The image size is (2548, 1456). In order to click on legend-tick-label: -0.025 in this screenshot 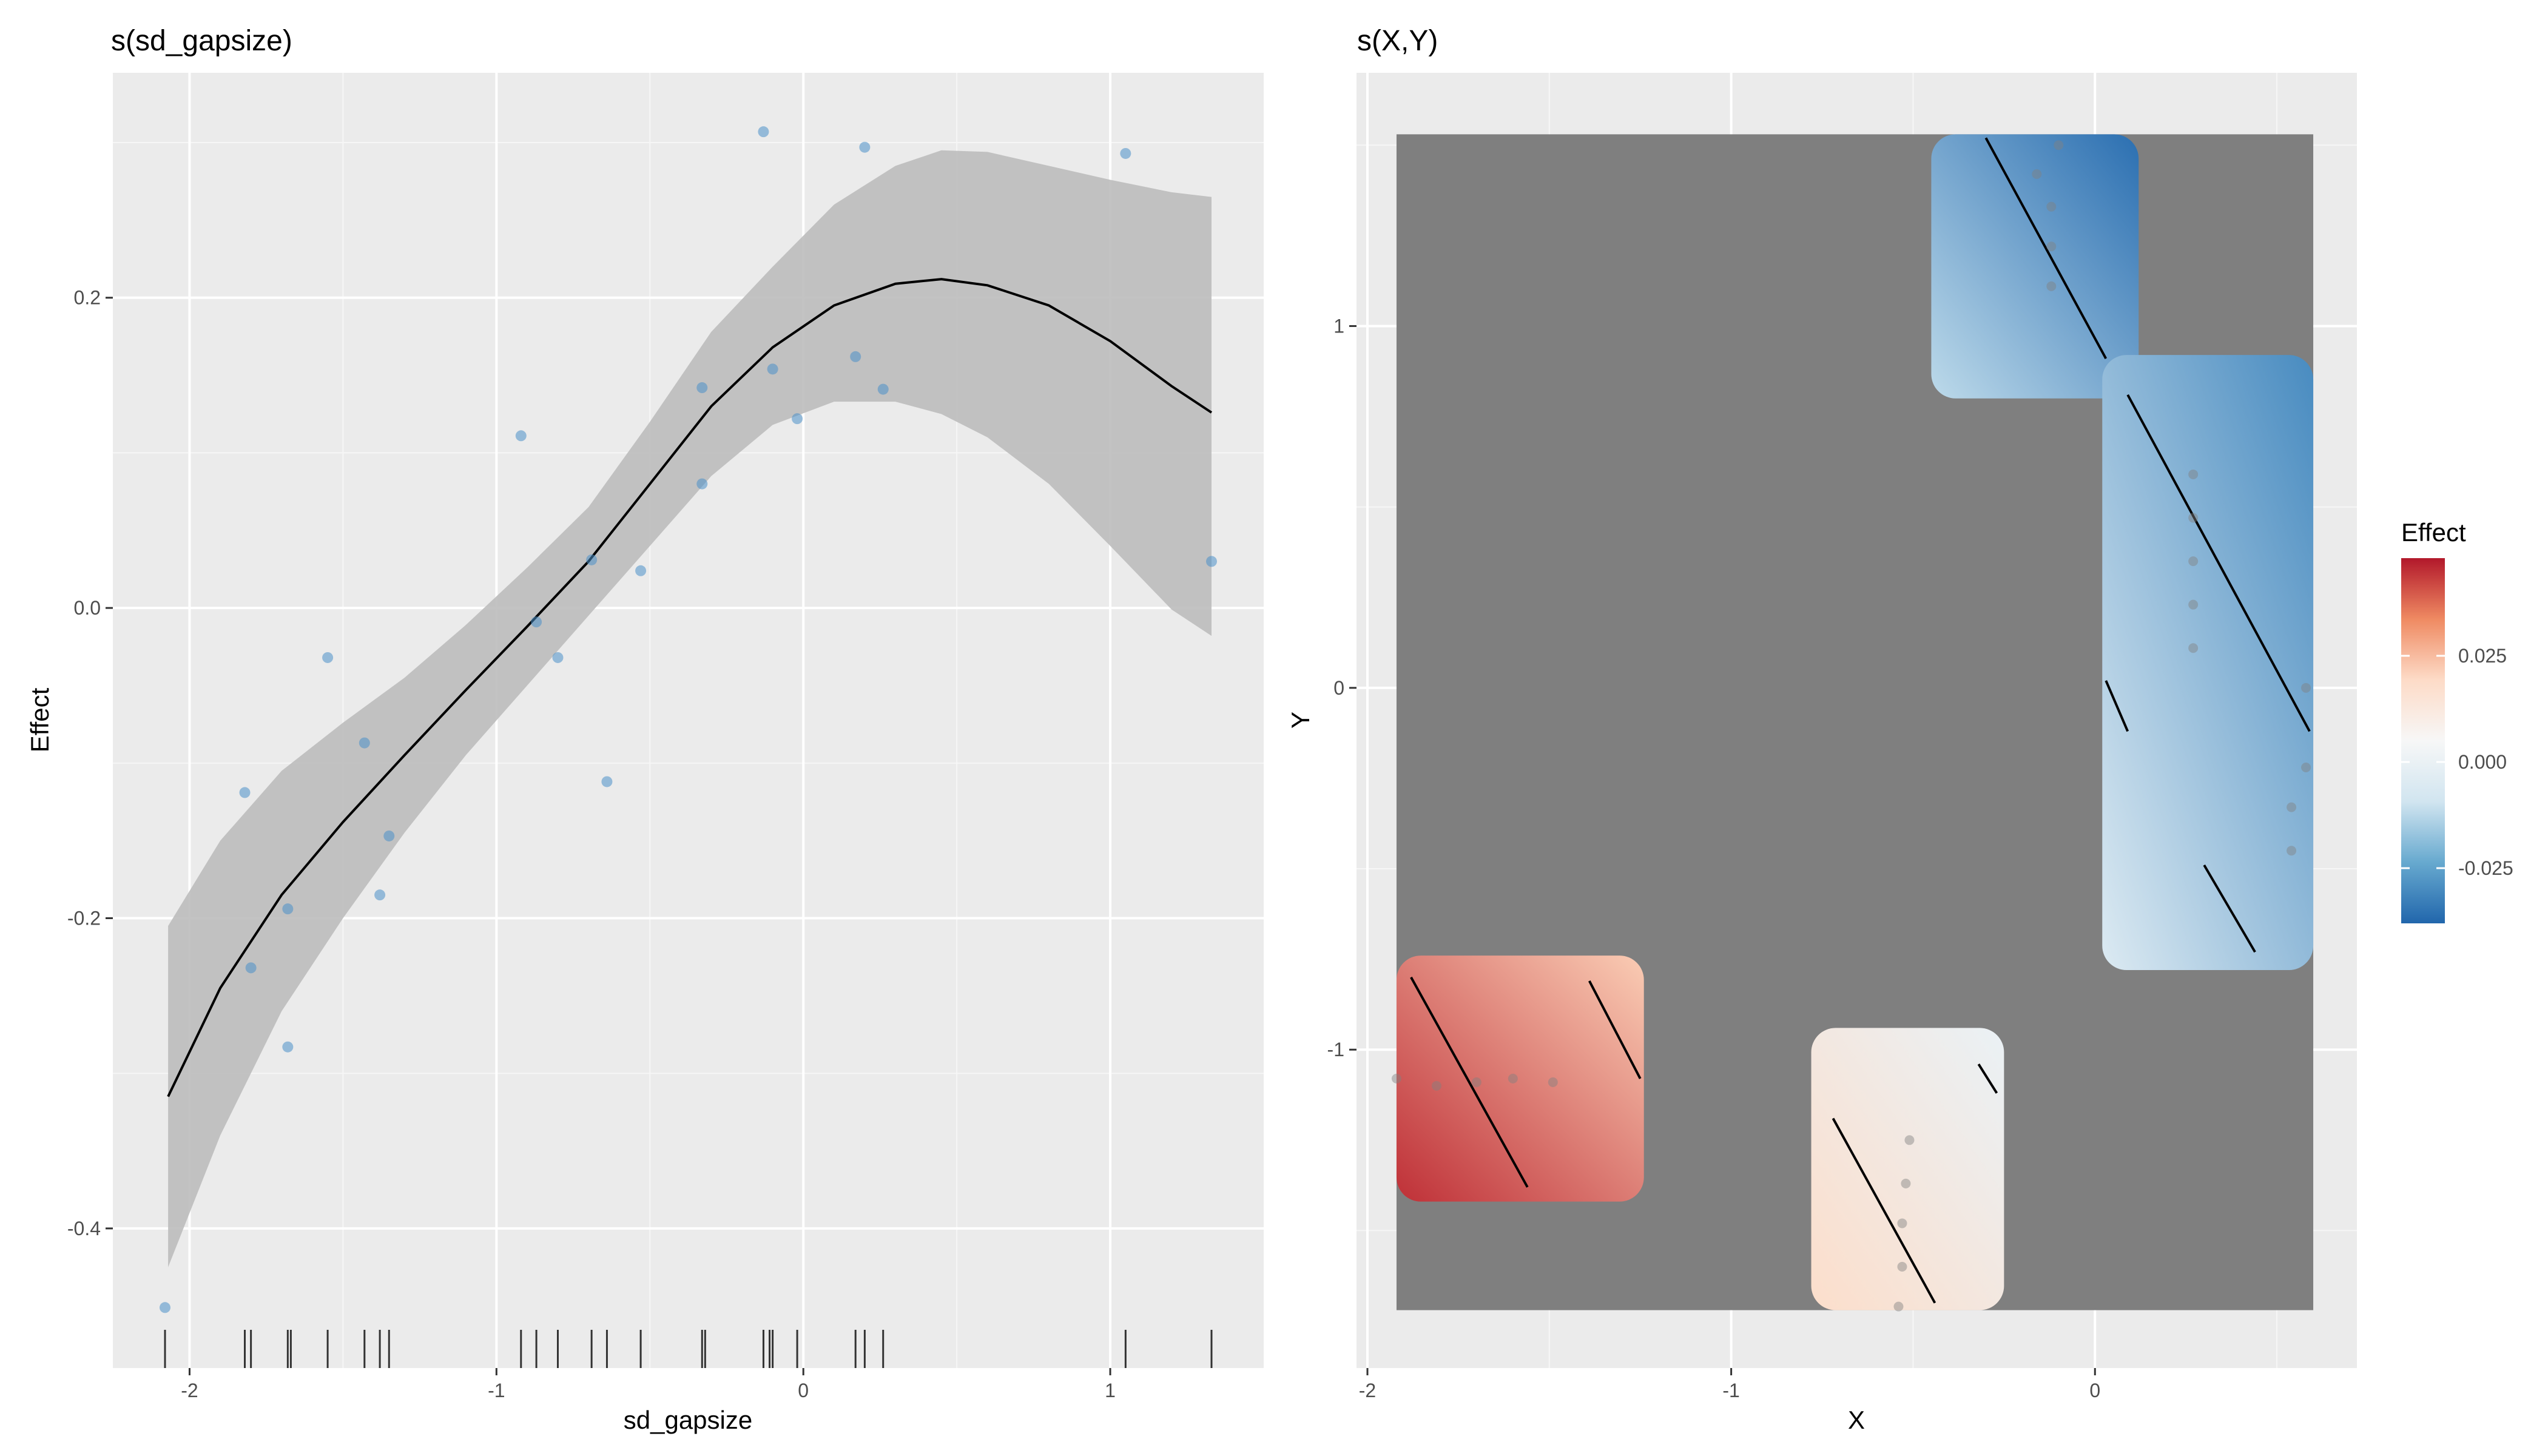, I will do `click(2485, 868)`.